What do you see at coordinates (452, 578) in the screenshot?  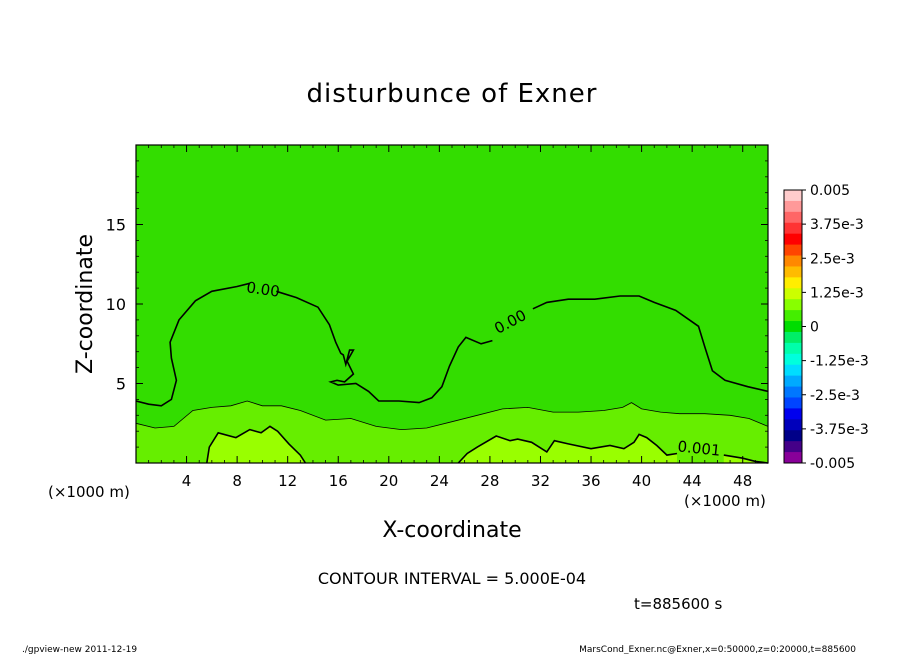 I see `contour-interval-note: CONTOUR INTERVAL = 5.000E-04` at bounding box center [452, 578].